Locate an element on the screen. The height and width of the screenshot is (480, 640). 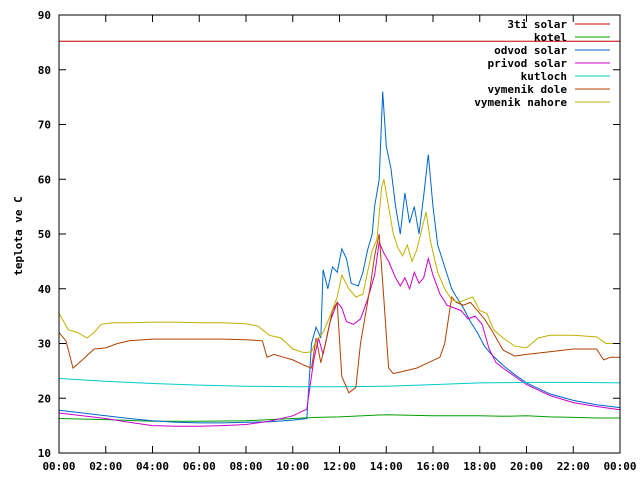
y-tick-label: 40 is located at coordinates (44, 289).